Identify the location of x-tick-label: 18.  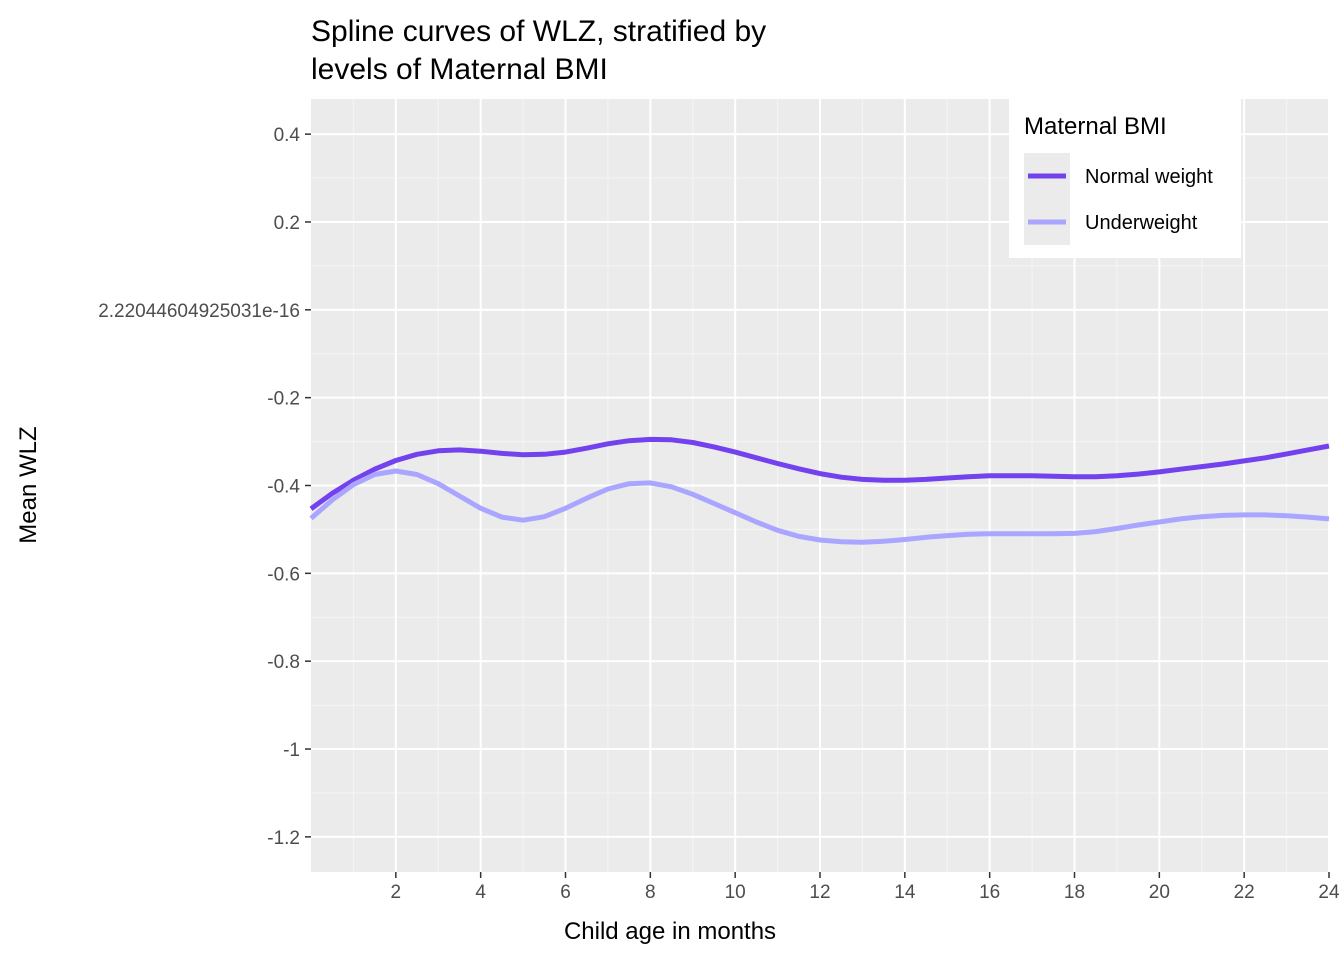
(1074, 892).